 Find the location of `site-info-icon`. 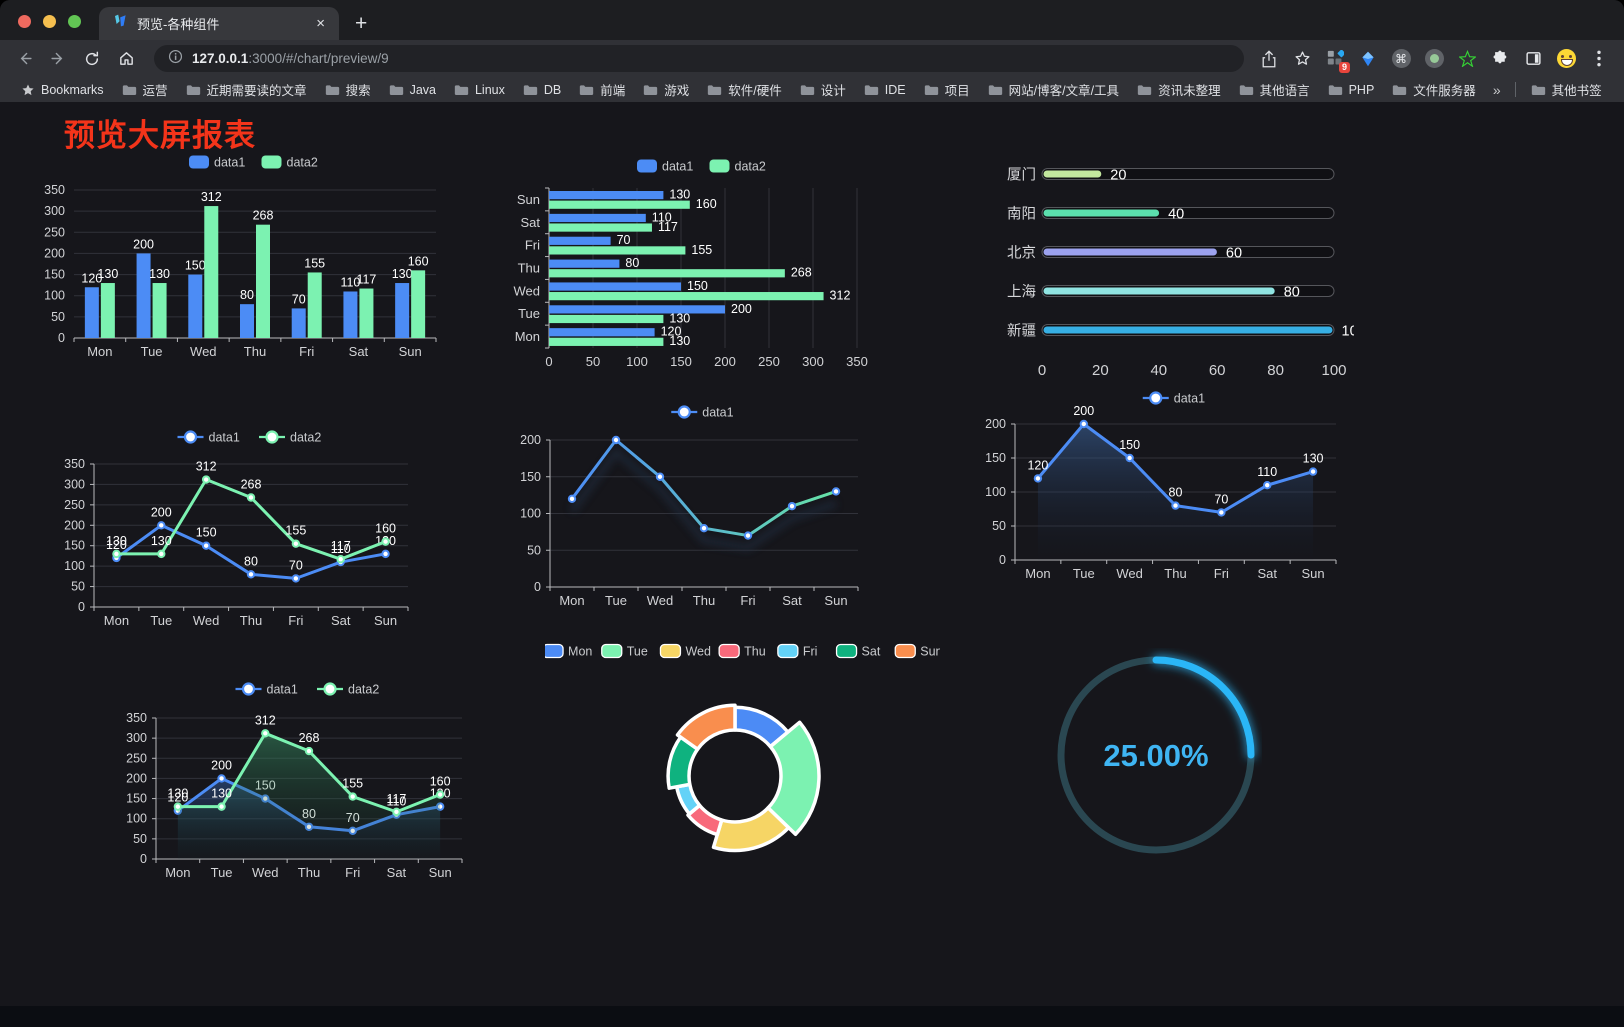

site-info-icon is located at coordinates (175, 59).